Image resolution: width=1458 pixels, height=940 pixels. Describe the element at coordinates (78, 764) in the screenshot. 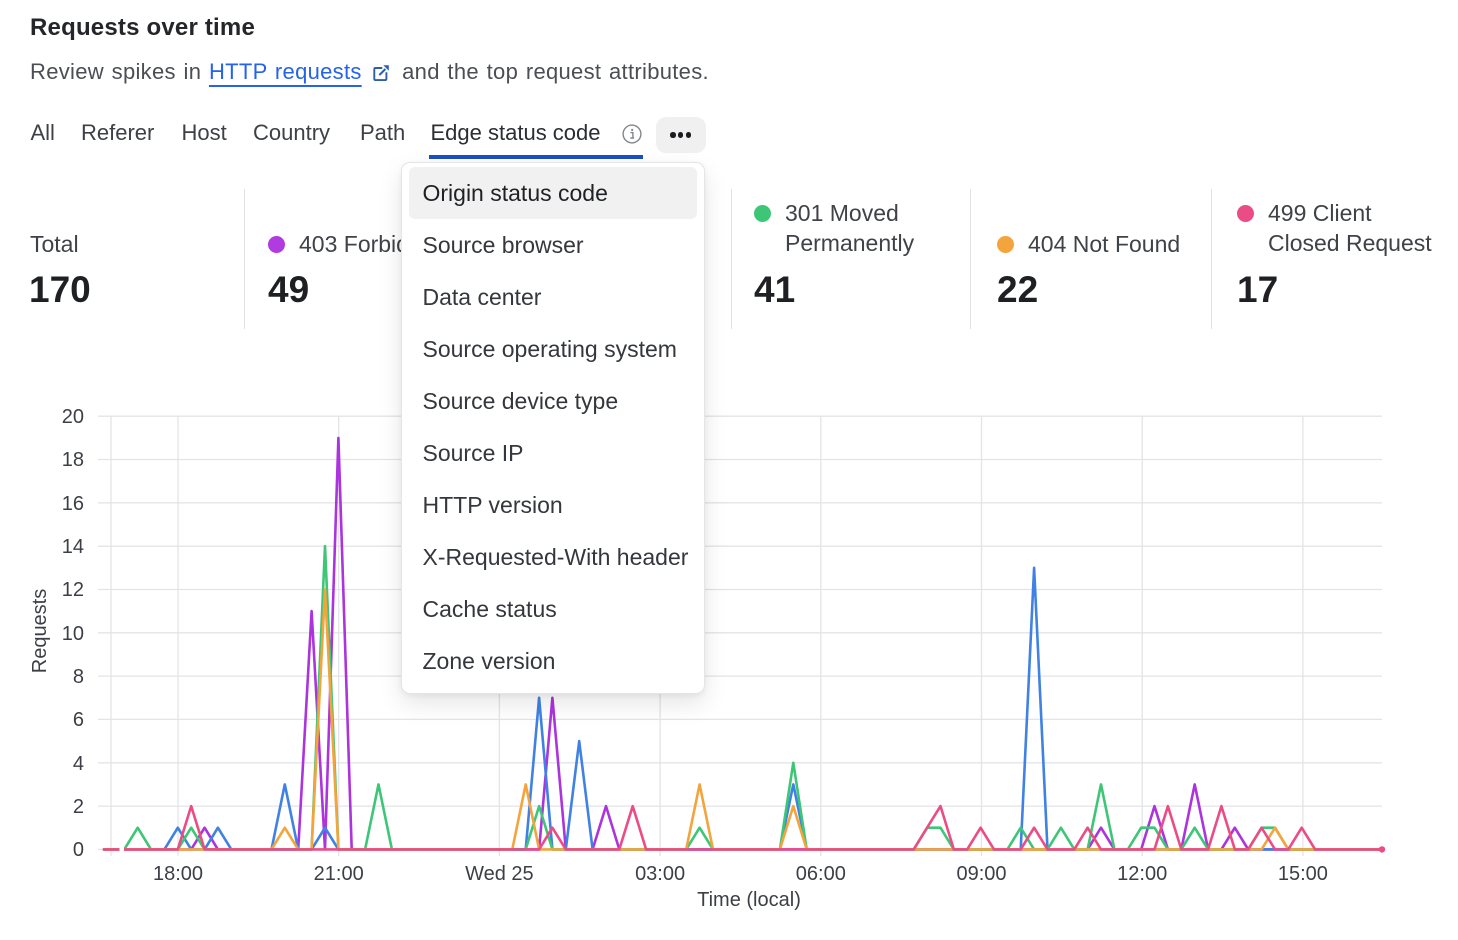

I see `svg-text: 4` at that location.